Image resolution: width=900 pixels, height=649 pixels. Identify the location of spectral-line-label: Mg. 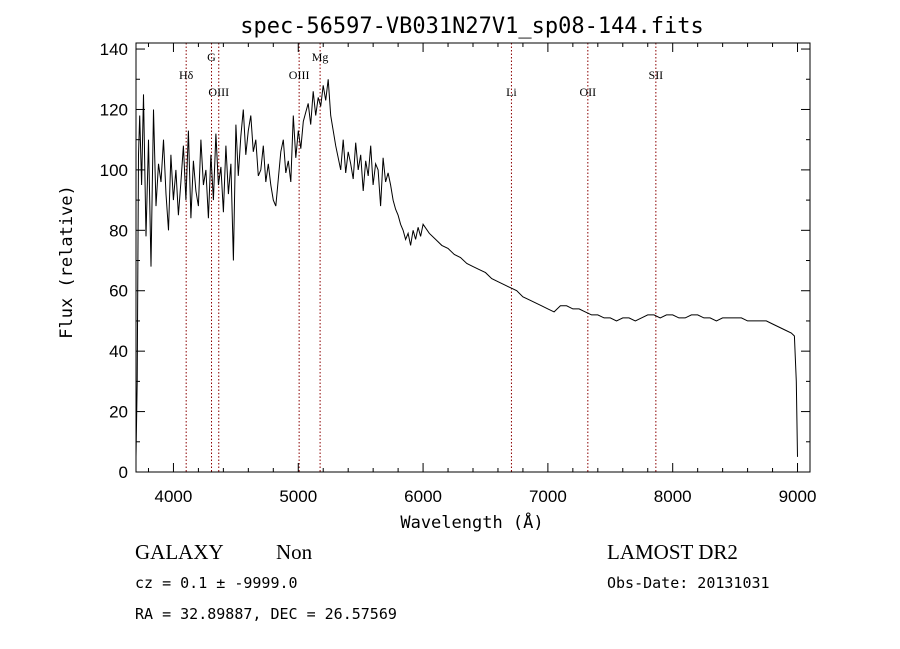
(320, 57).